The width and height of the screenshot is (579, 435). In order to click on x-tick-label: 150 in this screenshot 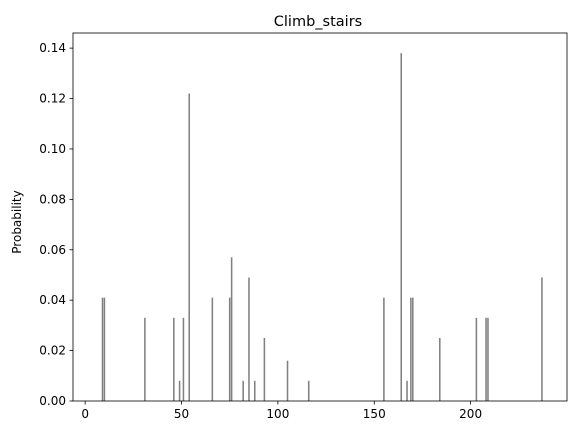, I will do `click(374, 414)`.